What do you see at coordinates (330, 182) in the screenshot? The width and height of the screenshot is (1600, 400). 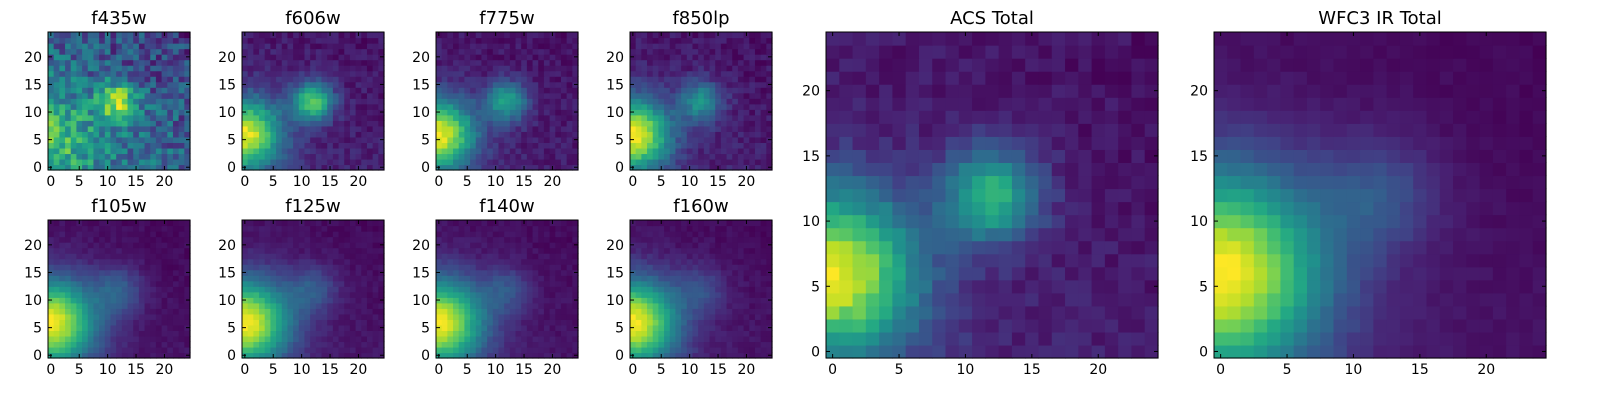 I see `x-tick-label: 15` at bounding box center [330, 182].